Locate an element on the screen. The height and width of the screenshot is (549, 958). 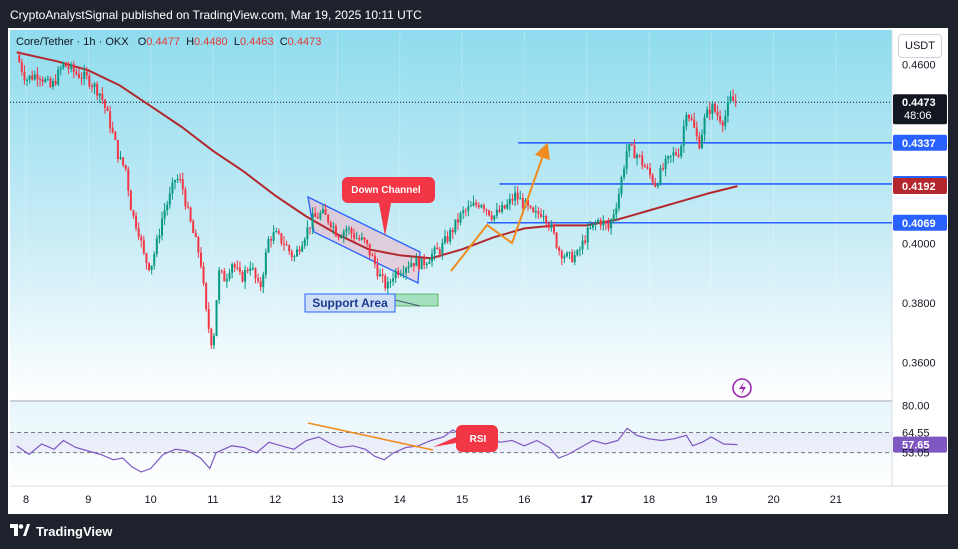
symbol-name: Core/Tether is located at coordinates (45, 42).